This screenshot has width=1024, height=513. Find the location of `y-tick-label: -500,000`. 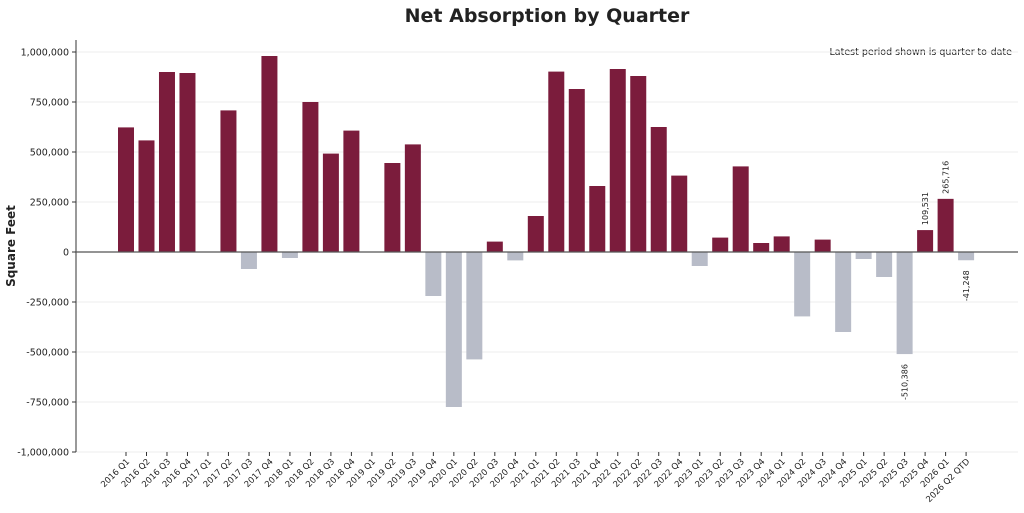

y-tick-label: -500,000 is located at coordinates (47, 353).